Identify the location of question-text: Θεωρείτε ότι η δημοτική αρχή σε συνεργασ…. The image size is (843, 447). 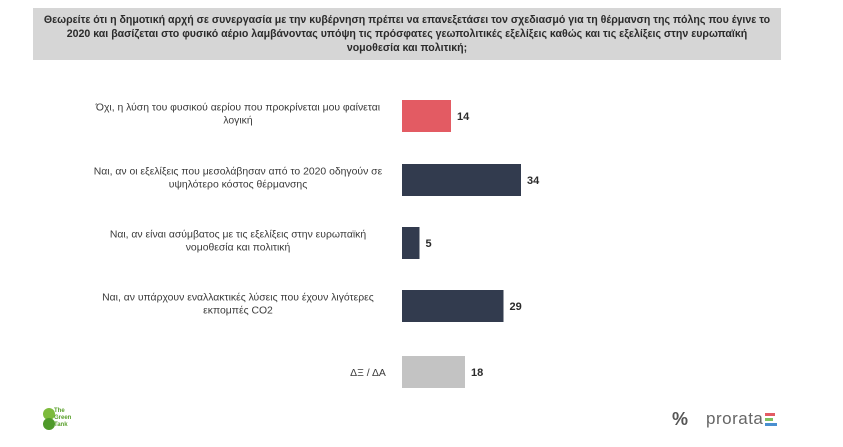
(407, 34).